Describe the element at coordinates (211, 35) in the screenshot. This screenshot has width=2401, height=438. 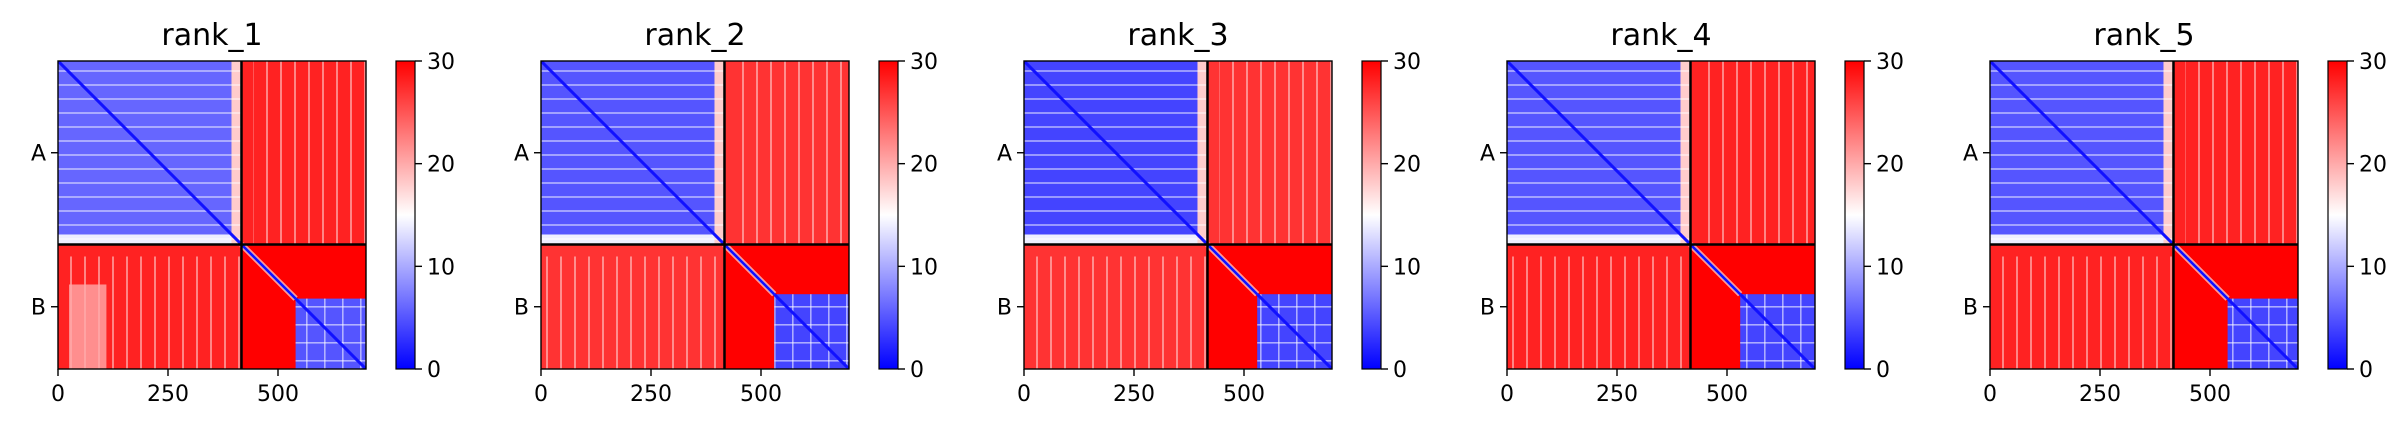
I see `panel-title: rank_1` at that location.